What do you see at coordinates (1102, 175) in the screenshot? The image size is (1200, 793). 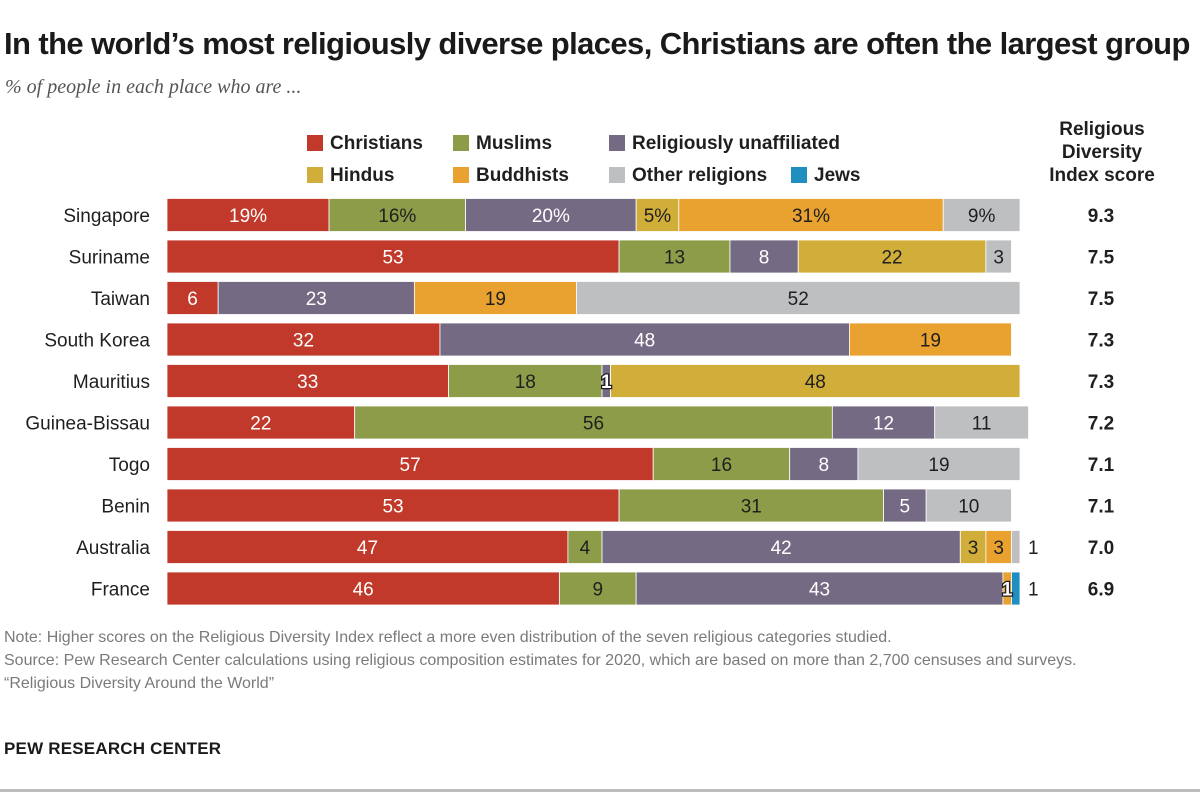 I see `index-header-line-3: Index score` at bounding box center [1102, 175].